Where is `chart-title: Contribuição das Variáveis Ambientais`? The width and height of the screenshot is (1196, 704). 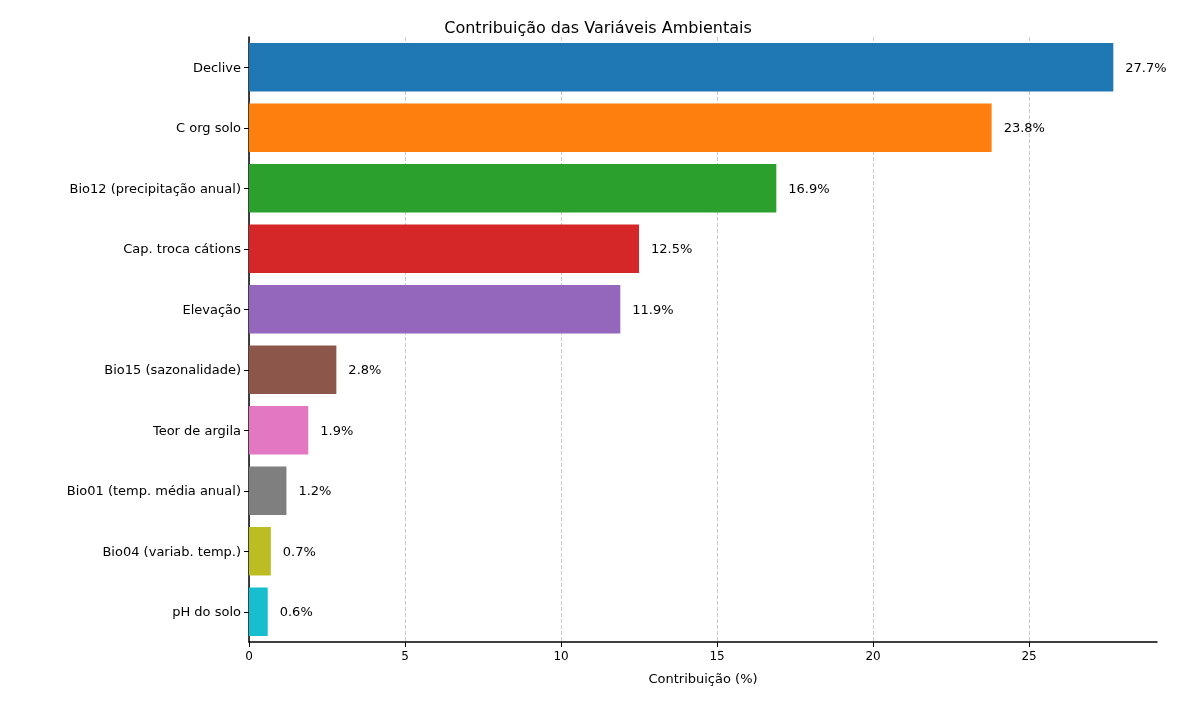 chart-title: Contribuição das Variáveis Ambientais is located at coordinates (598, 27).